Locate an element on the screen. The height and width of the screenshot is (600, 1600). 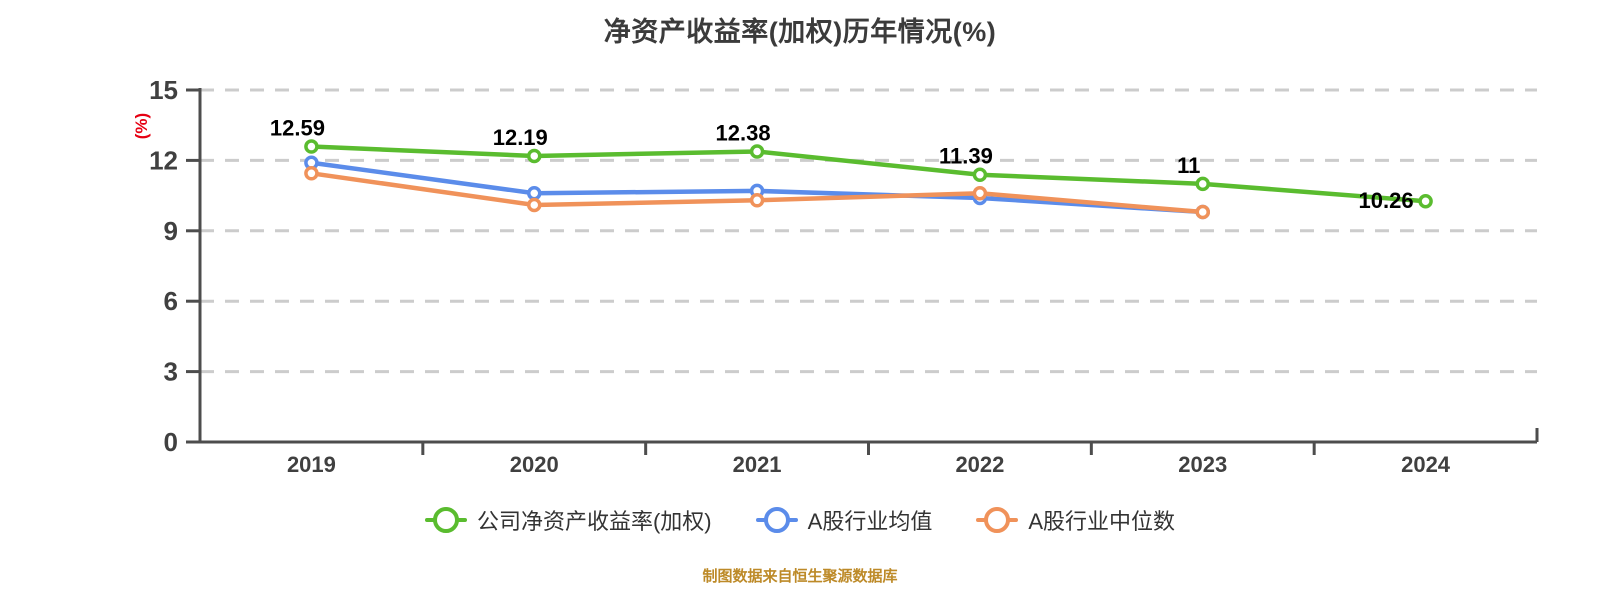
x-tick-label-2022: 2022 is located at coordinates (979, 464).